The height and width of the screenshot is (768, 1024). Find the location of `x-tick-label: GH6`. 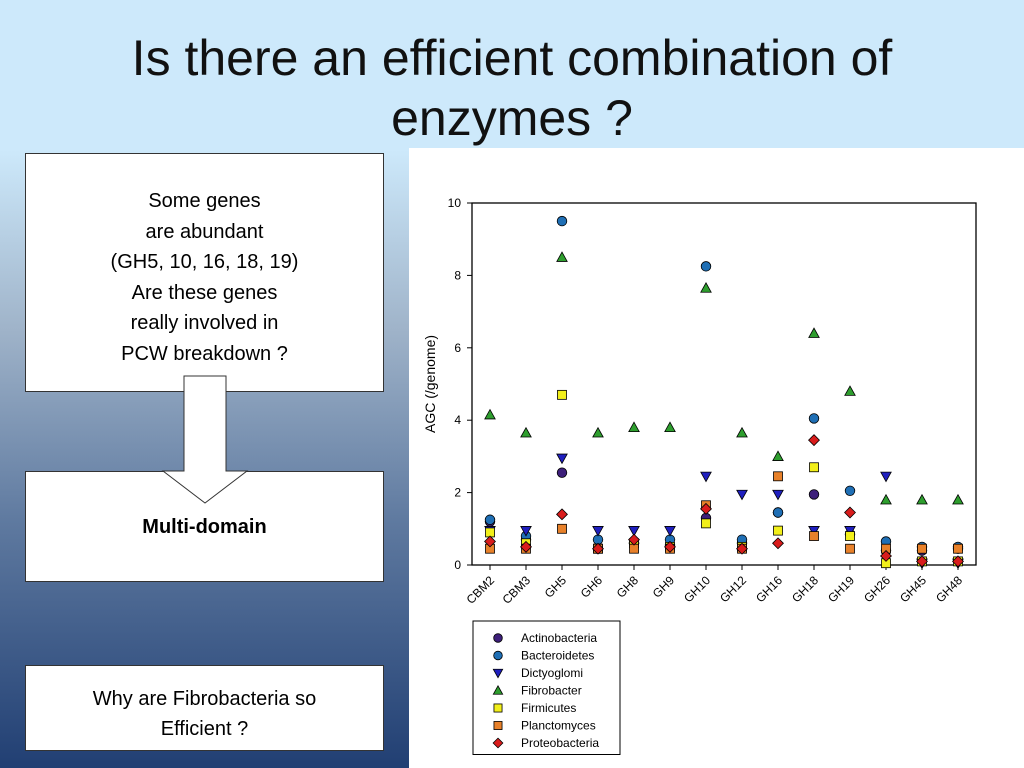

x-tick-label: GH6 is located at coordinates (592, 587).